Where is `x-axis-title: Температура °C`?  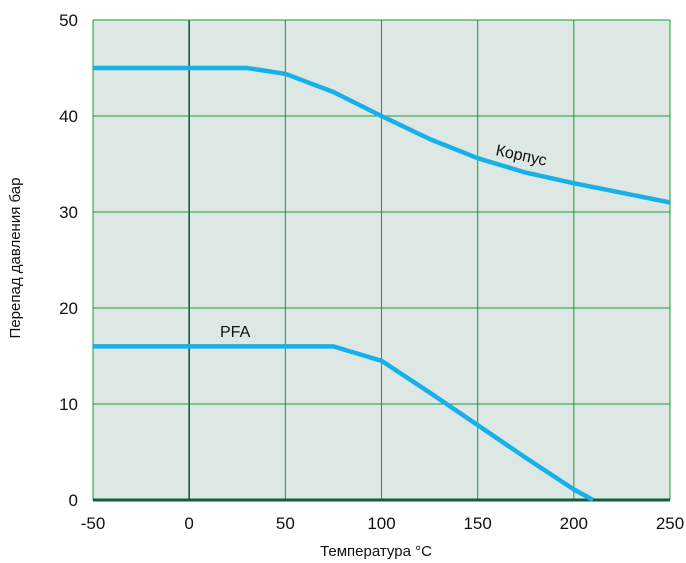
x-axis-title: Температура °C is located at coordinates (376, 551).